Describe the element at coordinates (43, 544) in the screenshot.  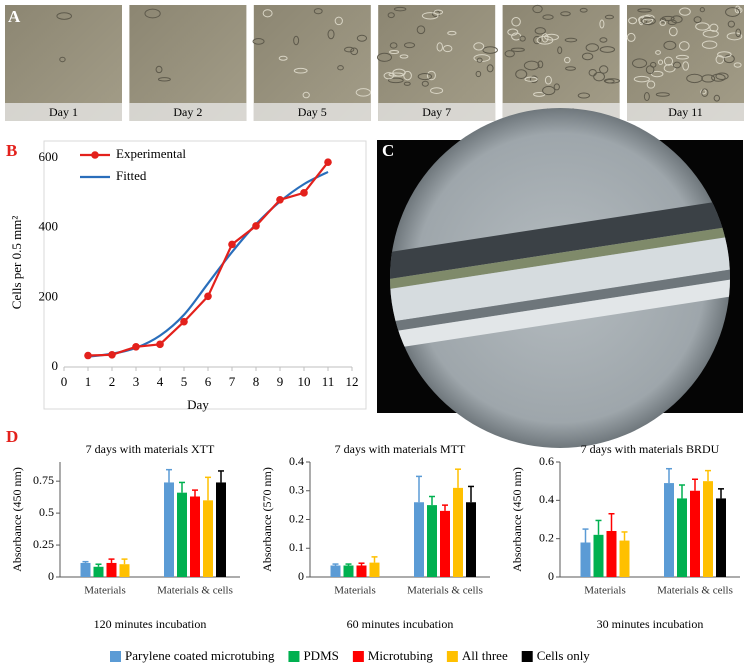
I see `y-tick-label: 0.25` at that location.